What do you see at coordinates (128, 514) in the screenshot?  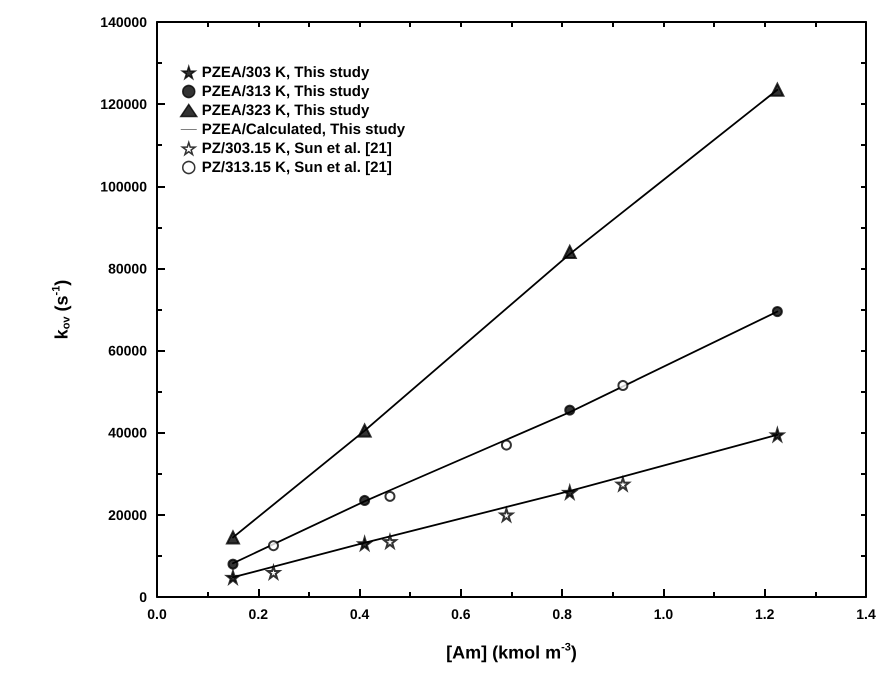 I see `y-tick-label: 20000` at bounding box center [128, 514].